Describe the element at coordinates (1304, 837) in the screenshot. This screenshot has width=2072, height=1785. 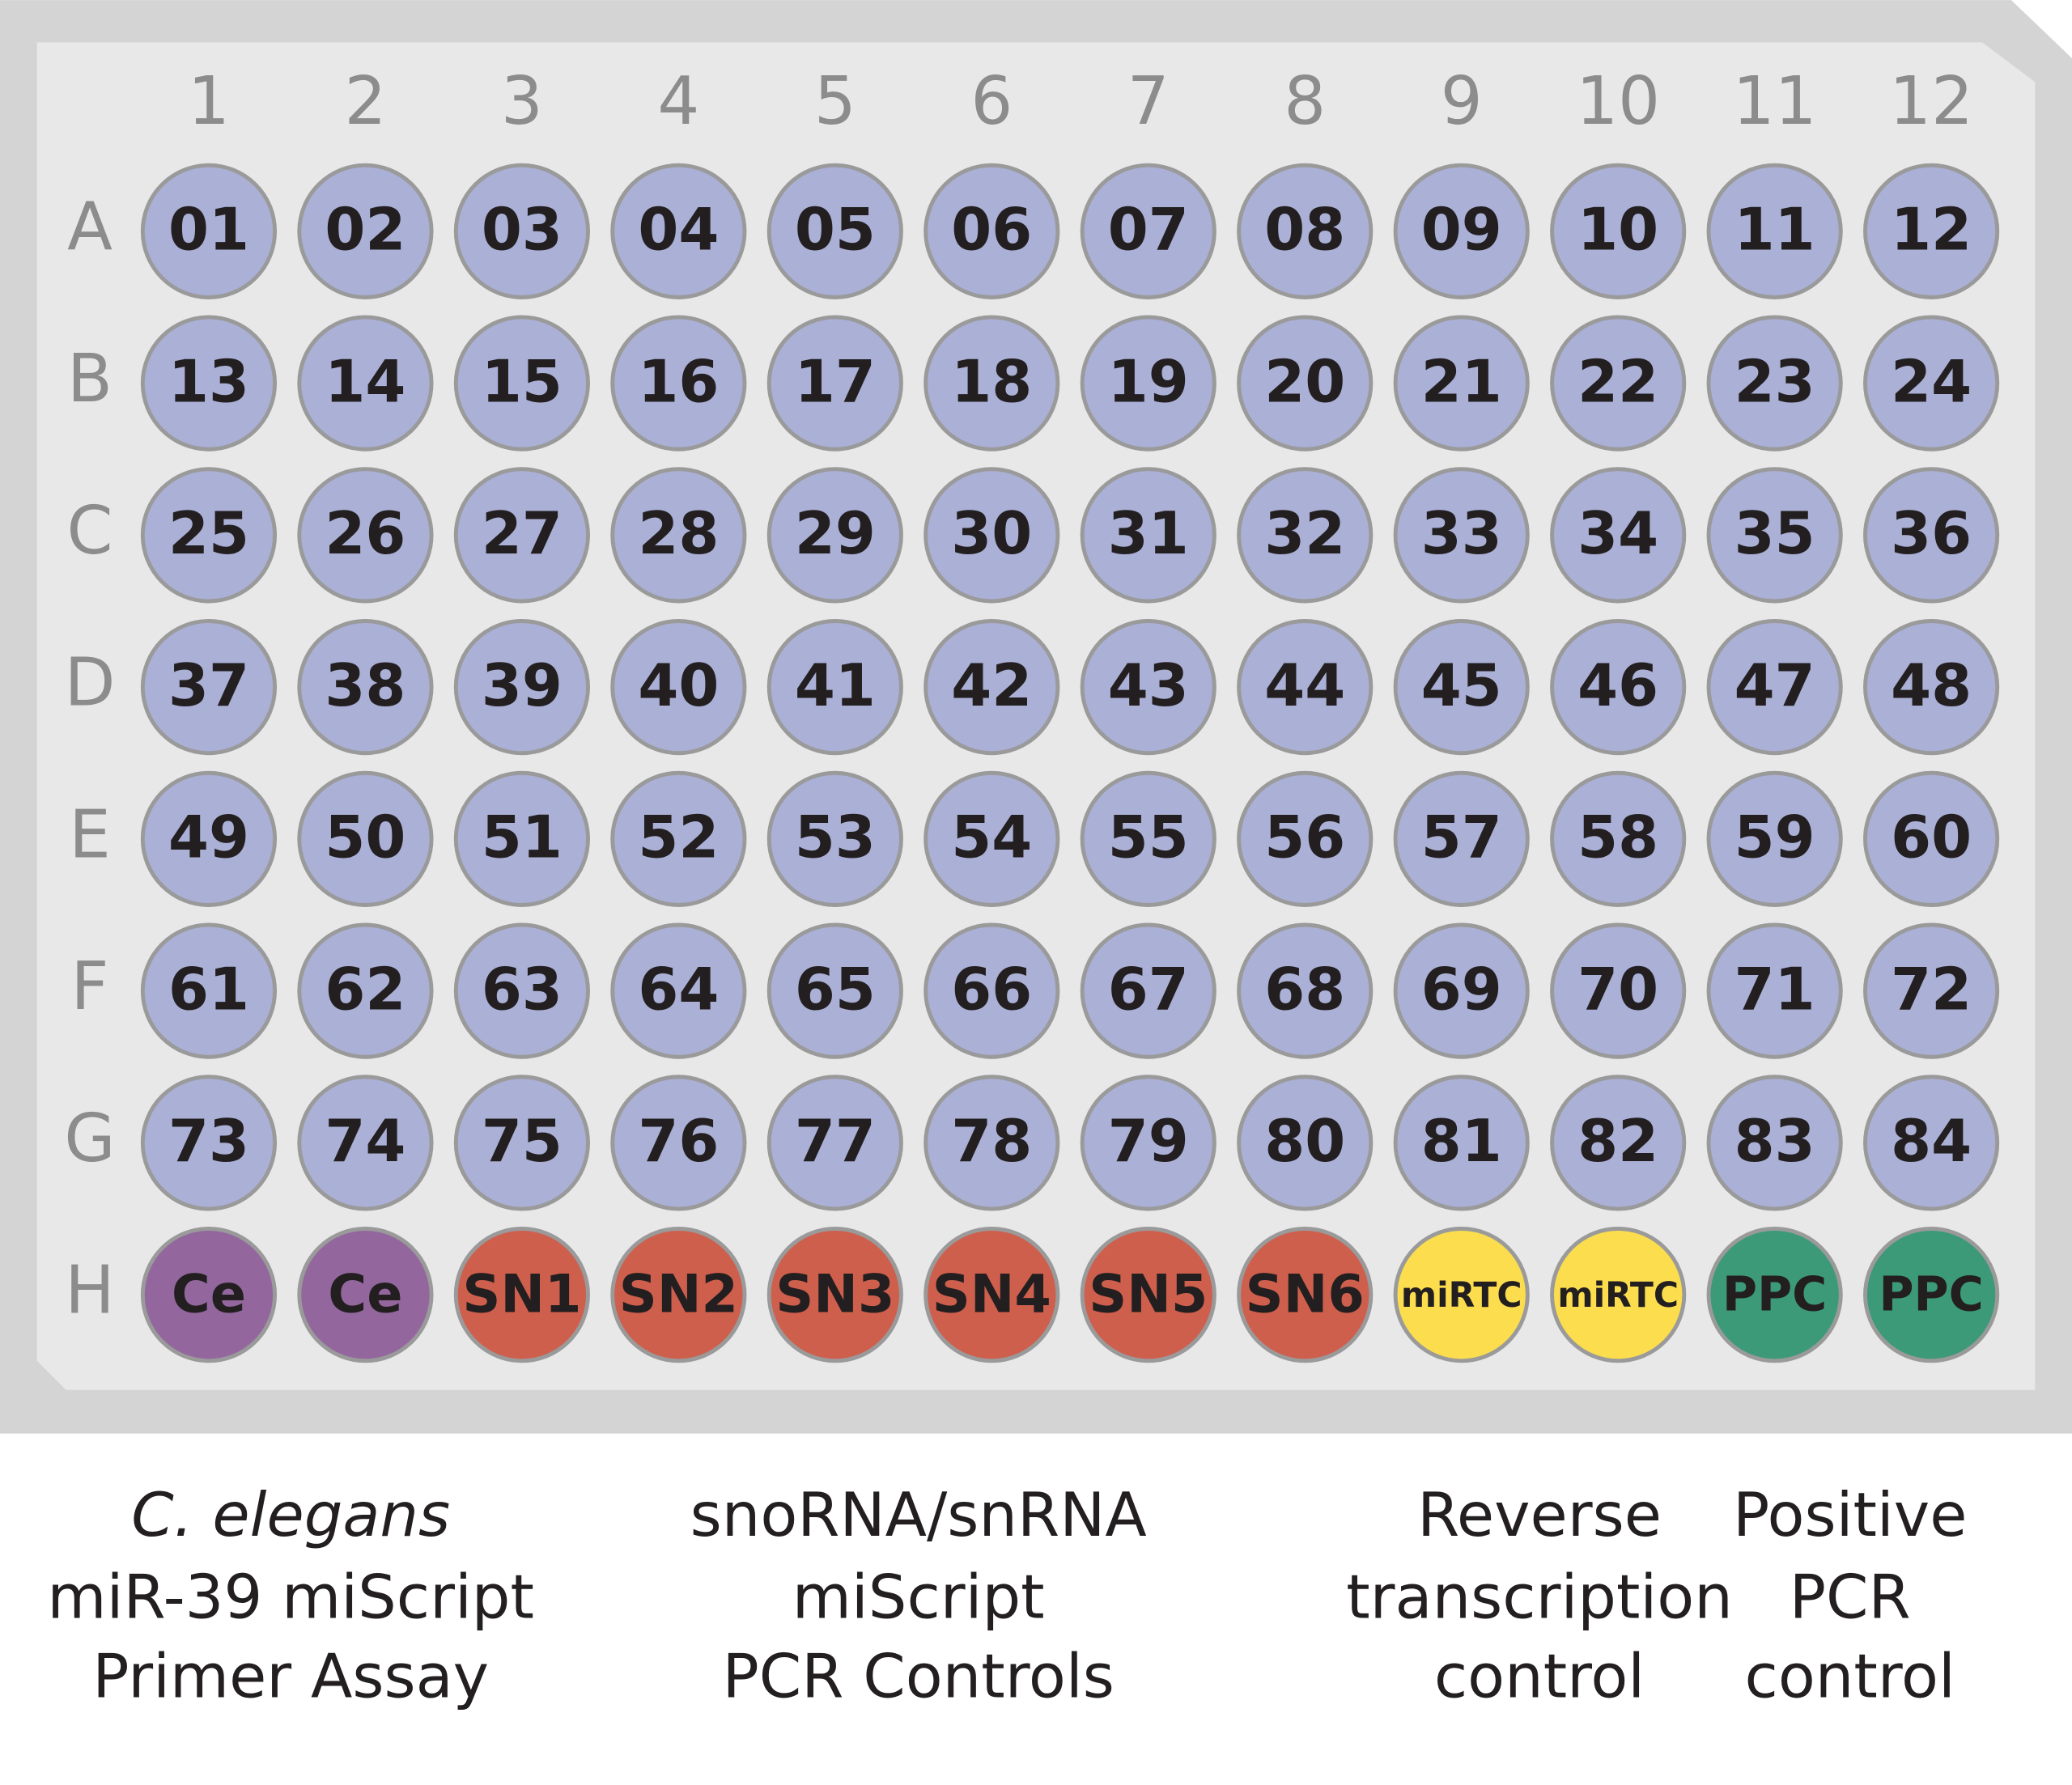
I see `well-label: 56` at that location.